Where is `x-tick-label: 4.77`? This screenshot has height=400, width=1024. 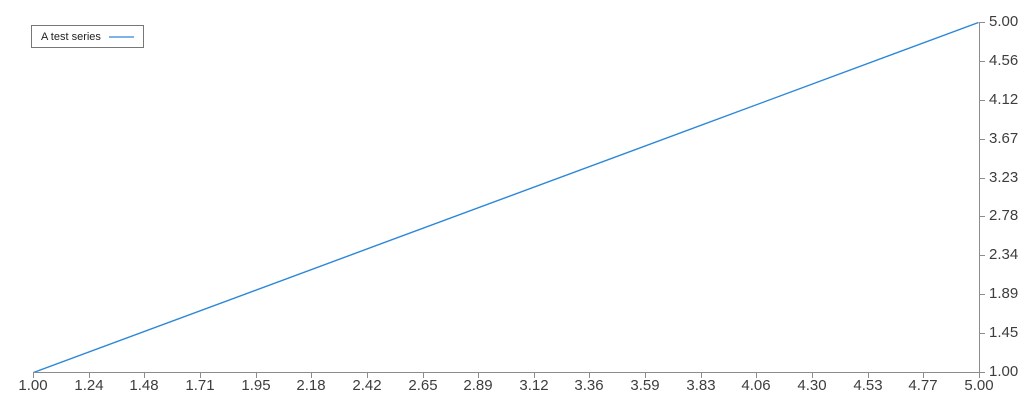 x-tick-label: 4.77 is located at coordinates (923, 385).